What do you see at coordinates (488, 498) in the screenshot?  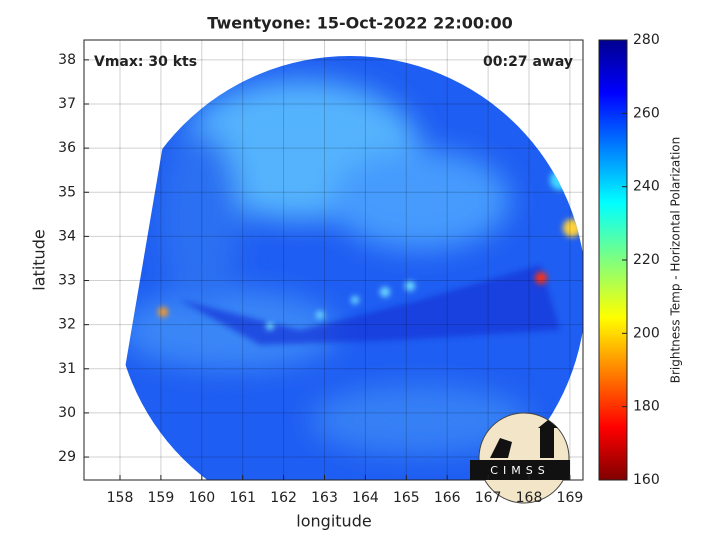 I see `x-tick-label: 167` at bounding box center [488, 498].